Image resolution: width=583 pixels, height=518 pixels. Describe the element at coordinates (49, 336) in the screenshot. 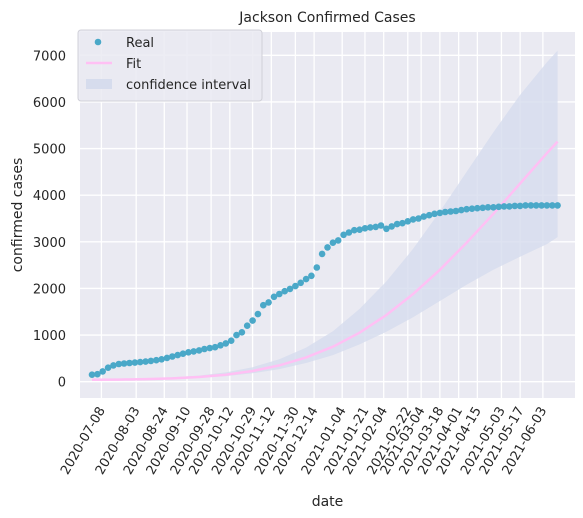

I see `y-tick-label: 1000` at that location.